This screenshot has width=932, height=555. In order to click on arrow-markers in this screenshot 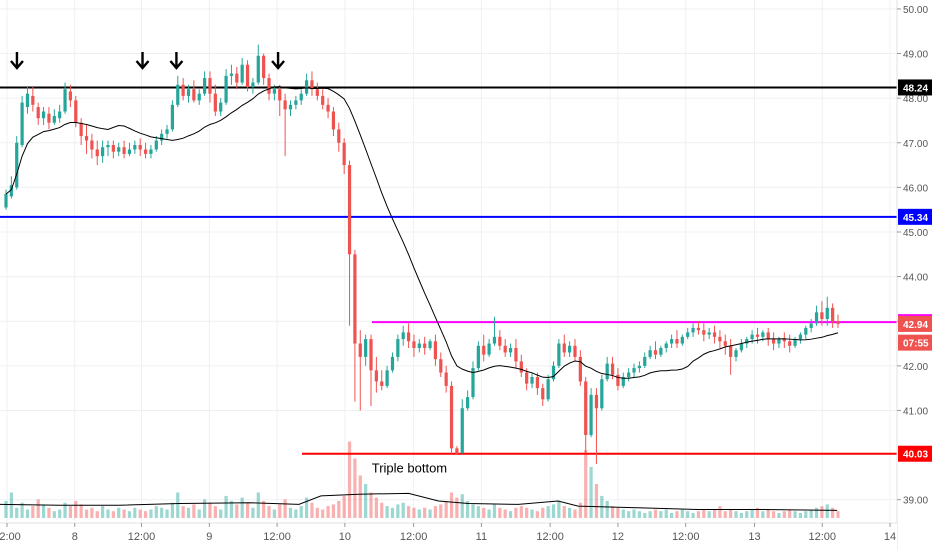, I will do `click(147, 61)`.